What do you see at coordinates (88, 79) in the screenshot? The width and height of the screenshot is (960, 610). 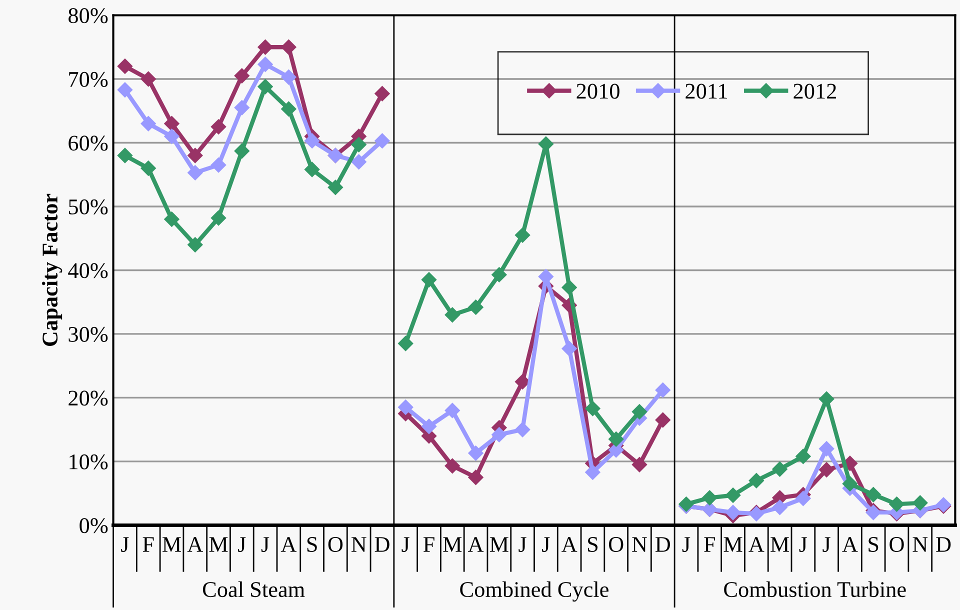 I see `y-tick-label: 70%` at bounding box center [88, 79].